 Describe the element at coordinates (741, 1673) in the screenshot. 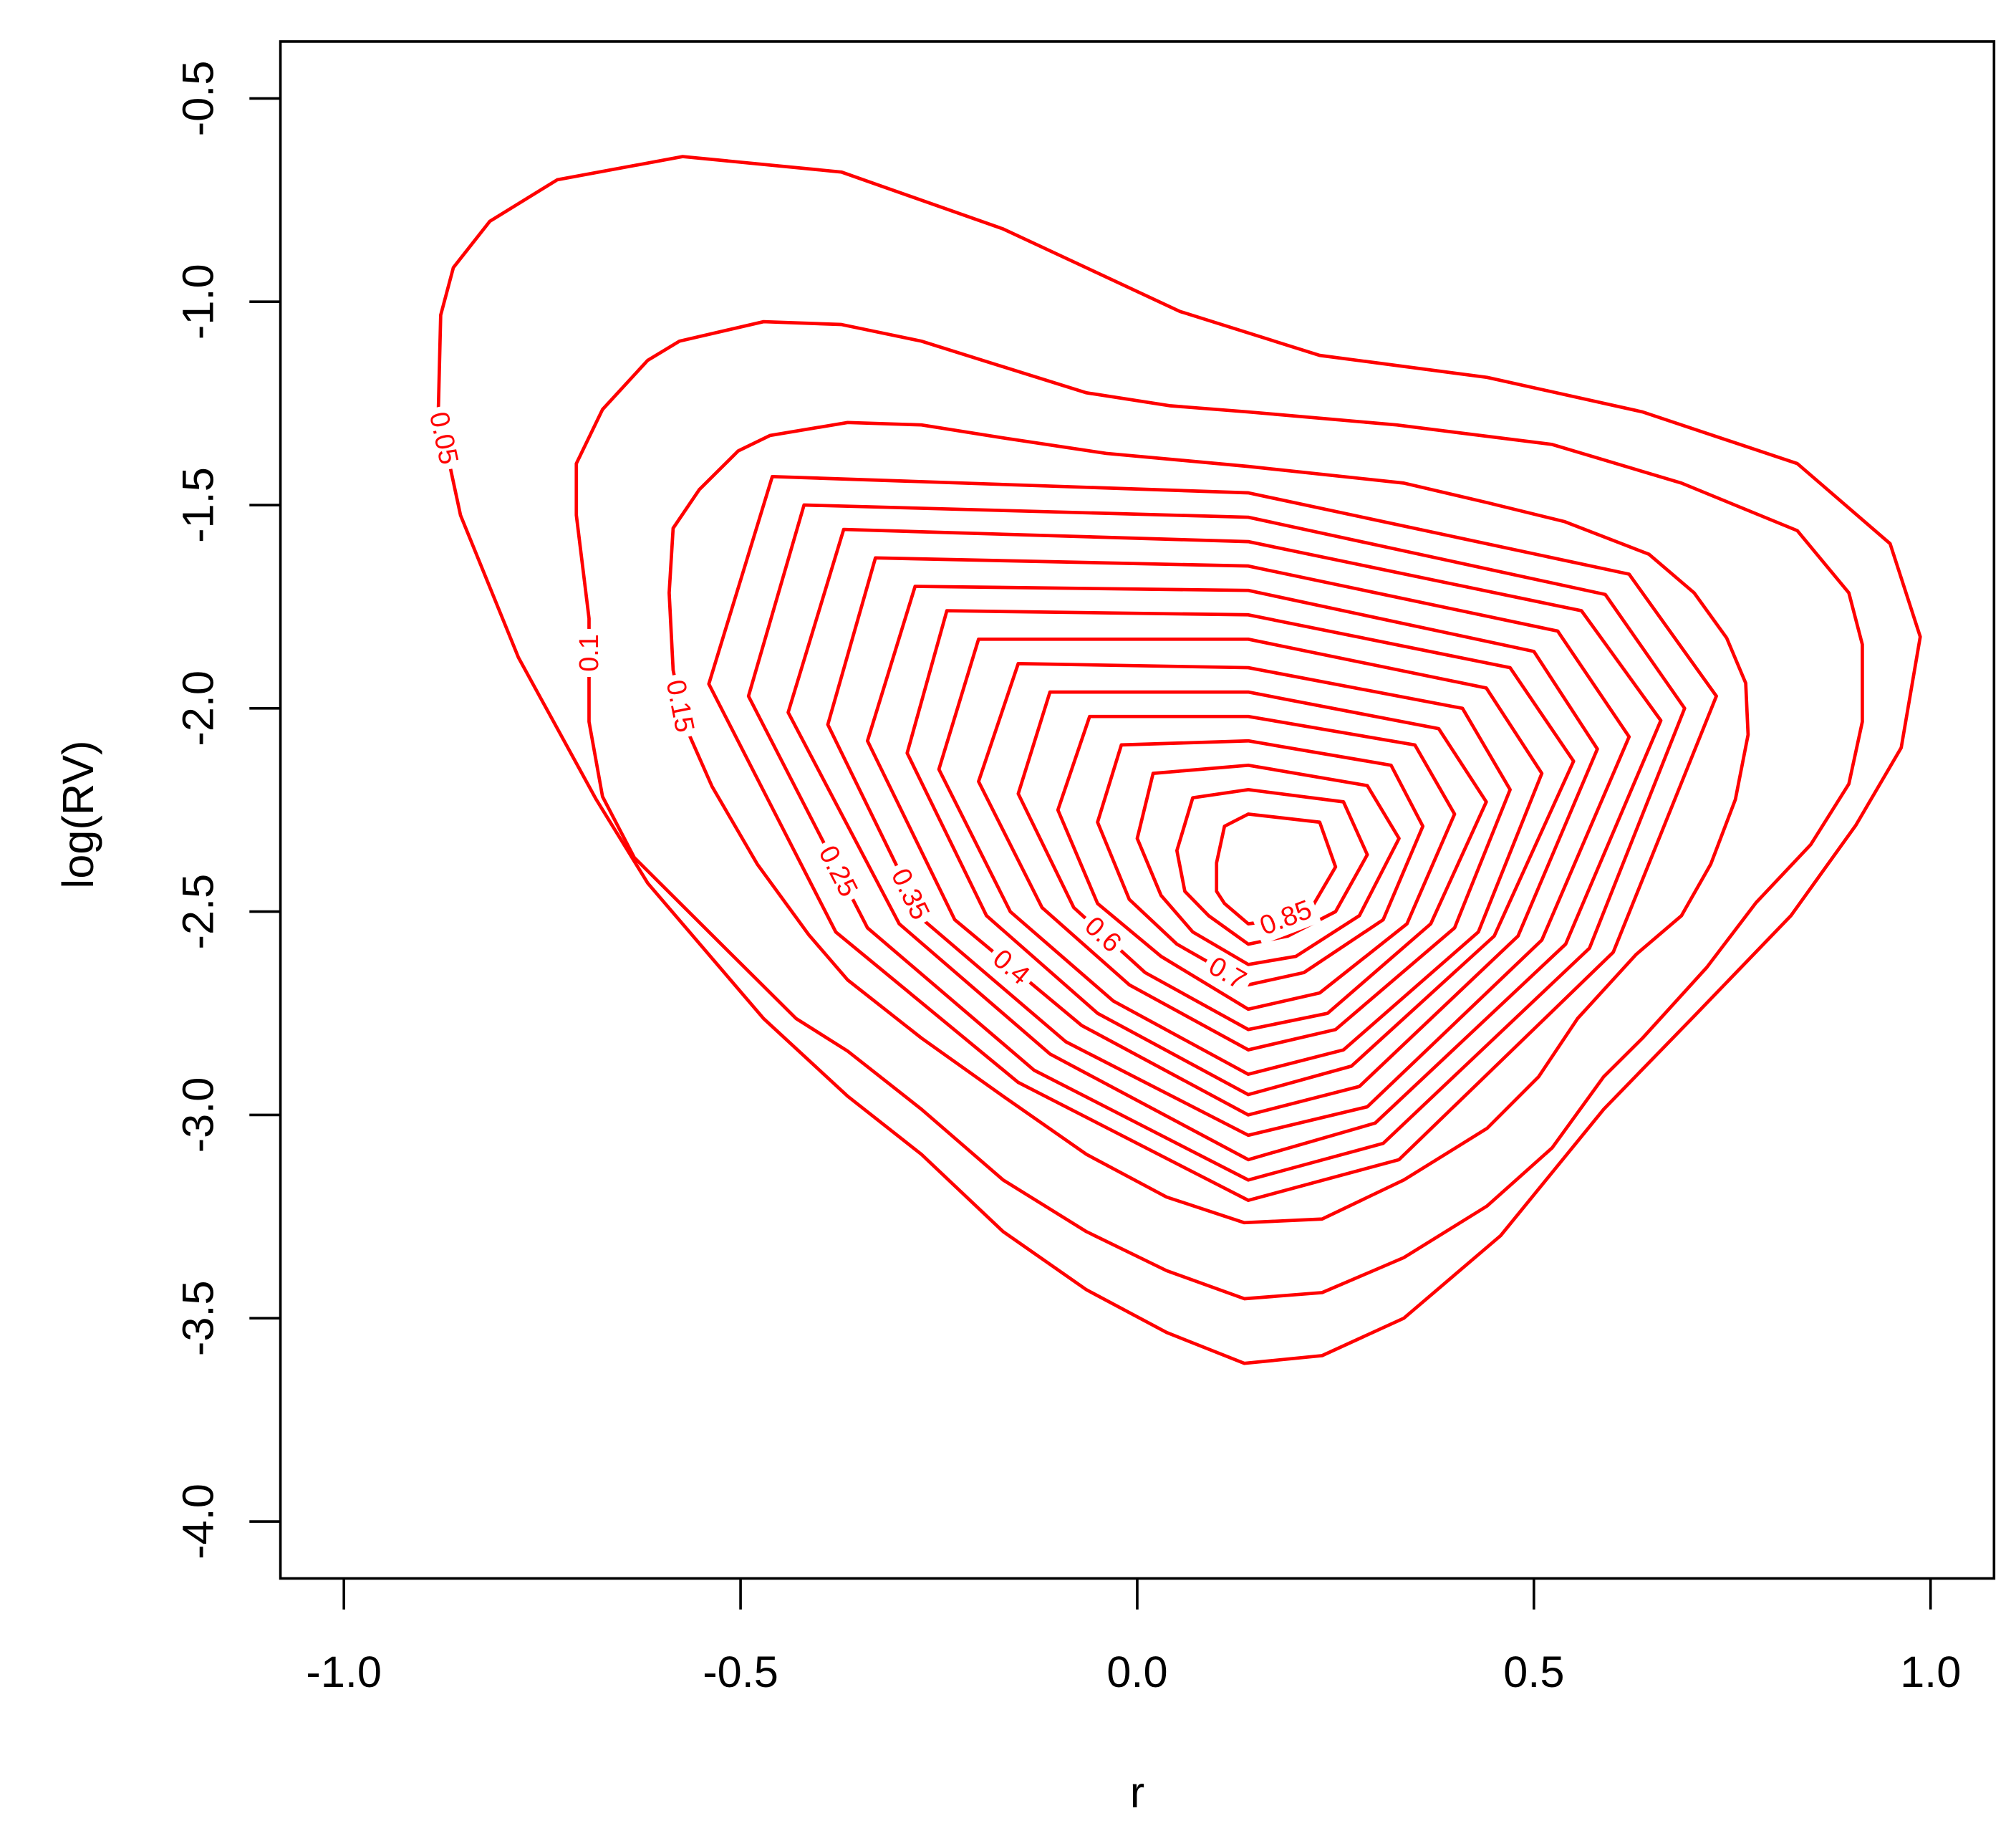

I see `x-tick-label: -0.5` at that location.